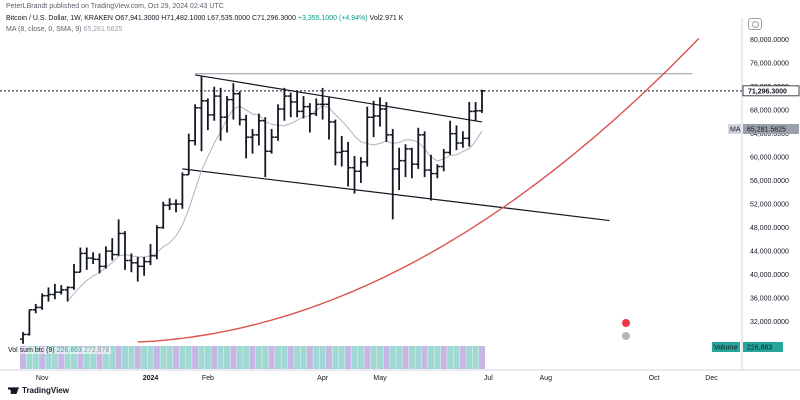 The height and width of the screenshot is (400, 800). I want to click on ma-badge-tag: MA, so click(735, 129).